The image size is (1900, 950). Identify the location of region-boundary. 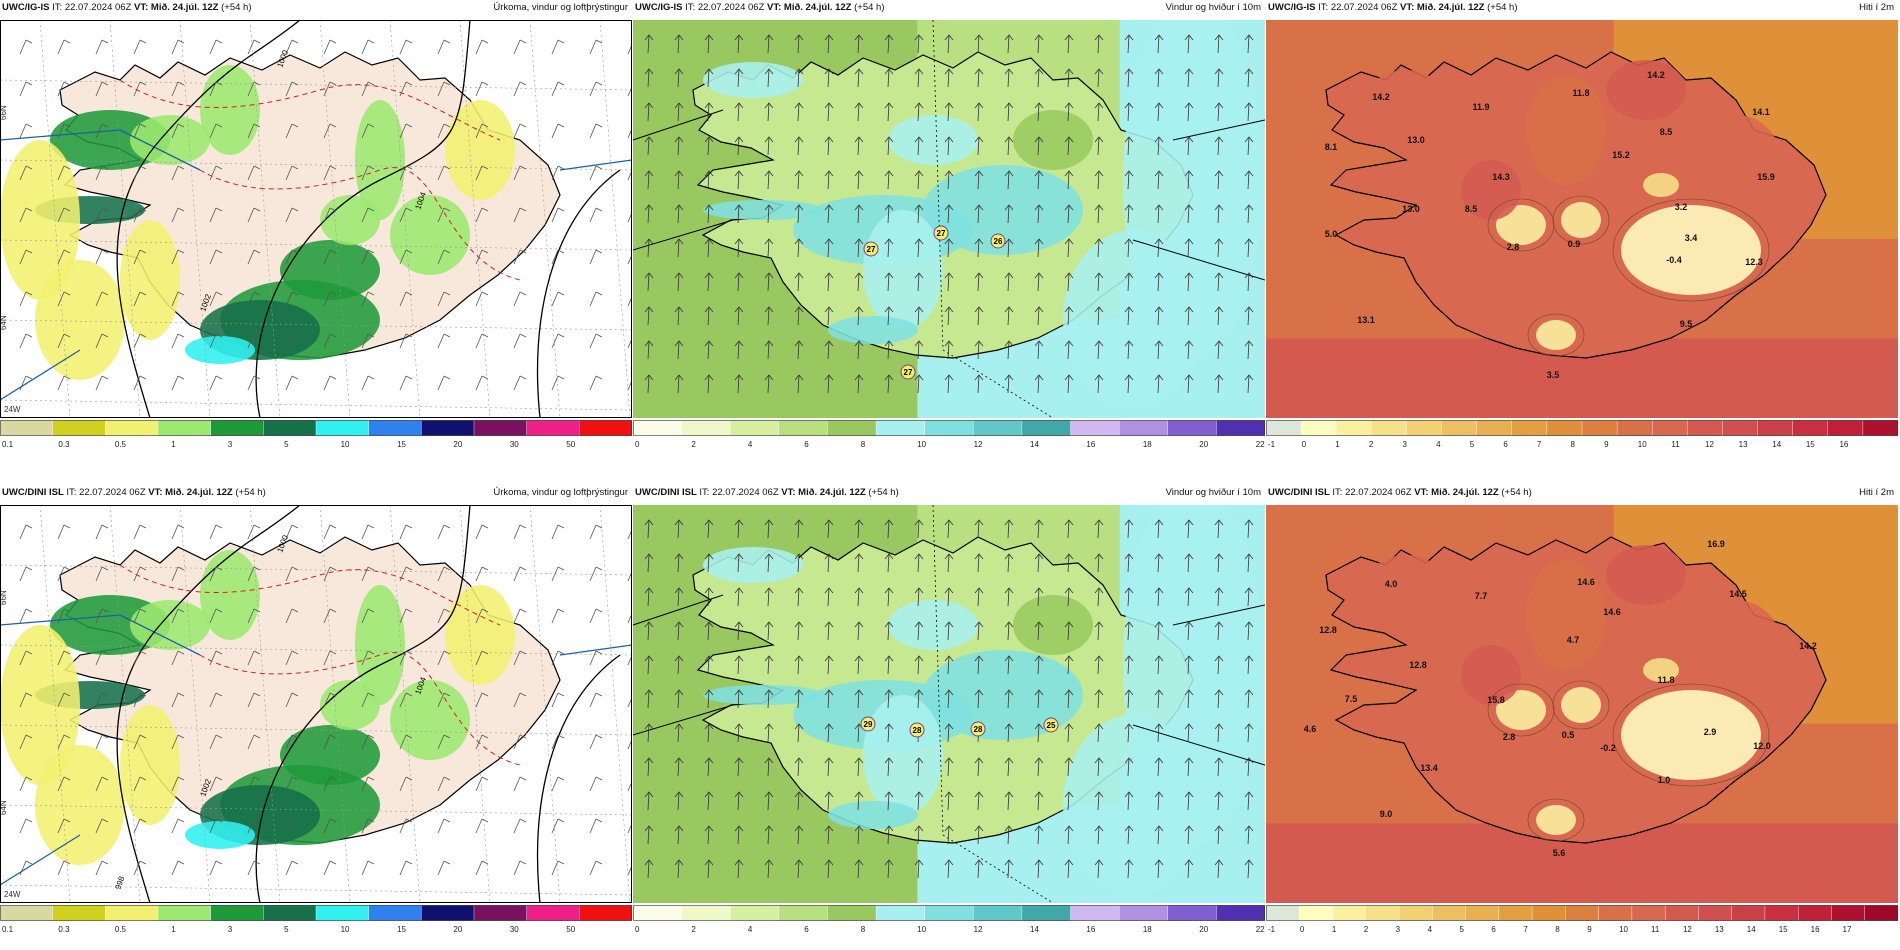
(993, 219).